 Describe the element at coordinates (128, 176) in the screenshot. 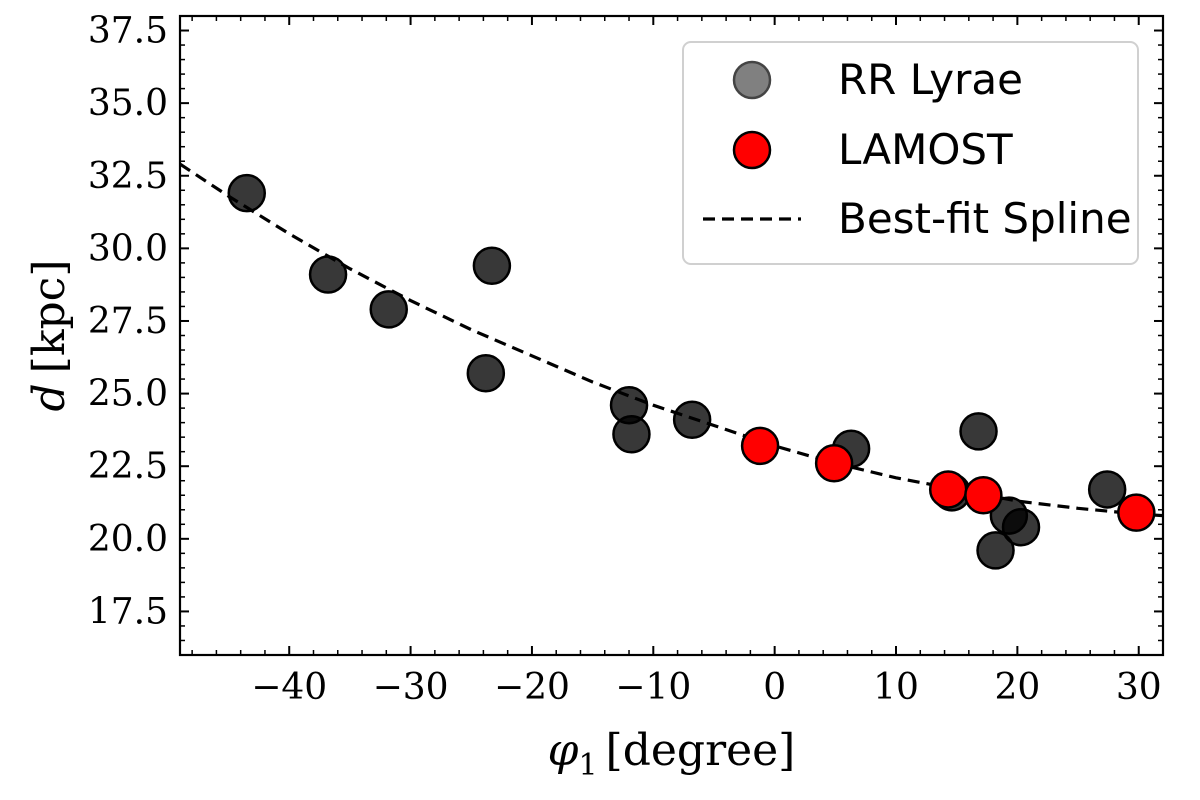

I see `y-tick-label: 32.5` at that location.